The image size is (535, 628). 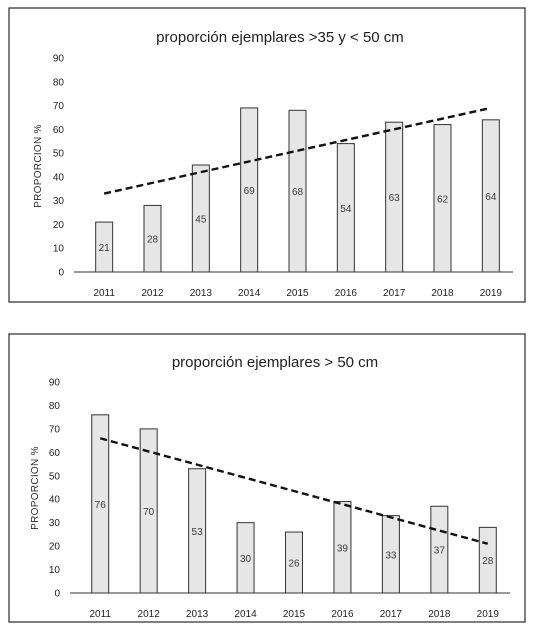 I want to click on bar-data-label: 54, so click(x=346, y=209).